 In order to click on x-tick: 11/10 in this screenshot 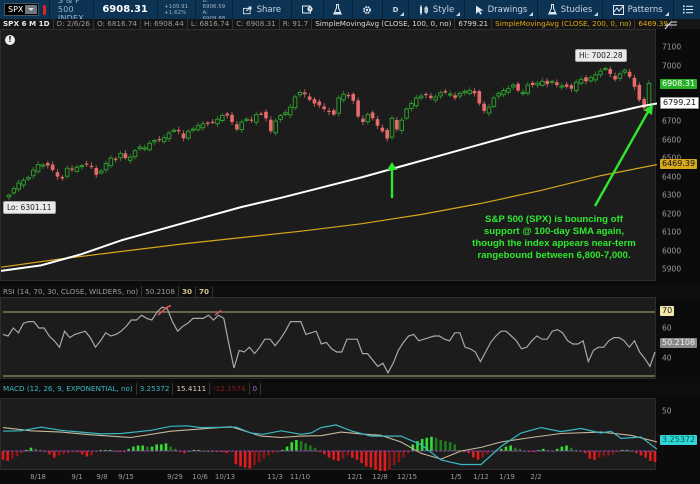, I will do `click(300, 477)`.